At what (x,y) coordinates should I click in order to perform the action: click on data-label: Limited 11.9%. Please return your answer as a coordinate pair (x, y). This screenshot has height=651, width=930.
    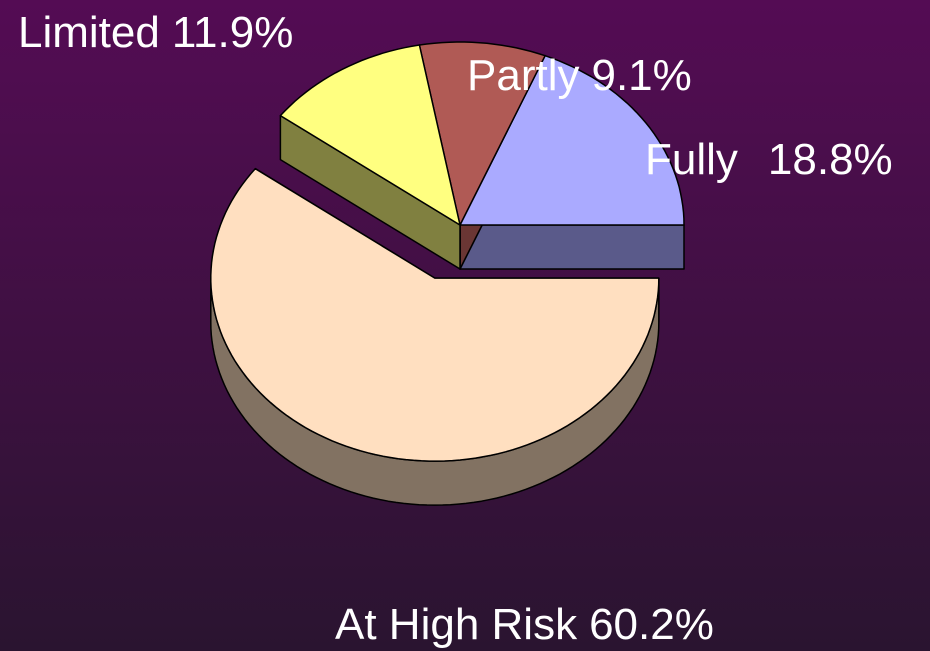
    Looking at the image, I should click on (155, 32).